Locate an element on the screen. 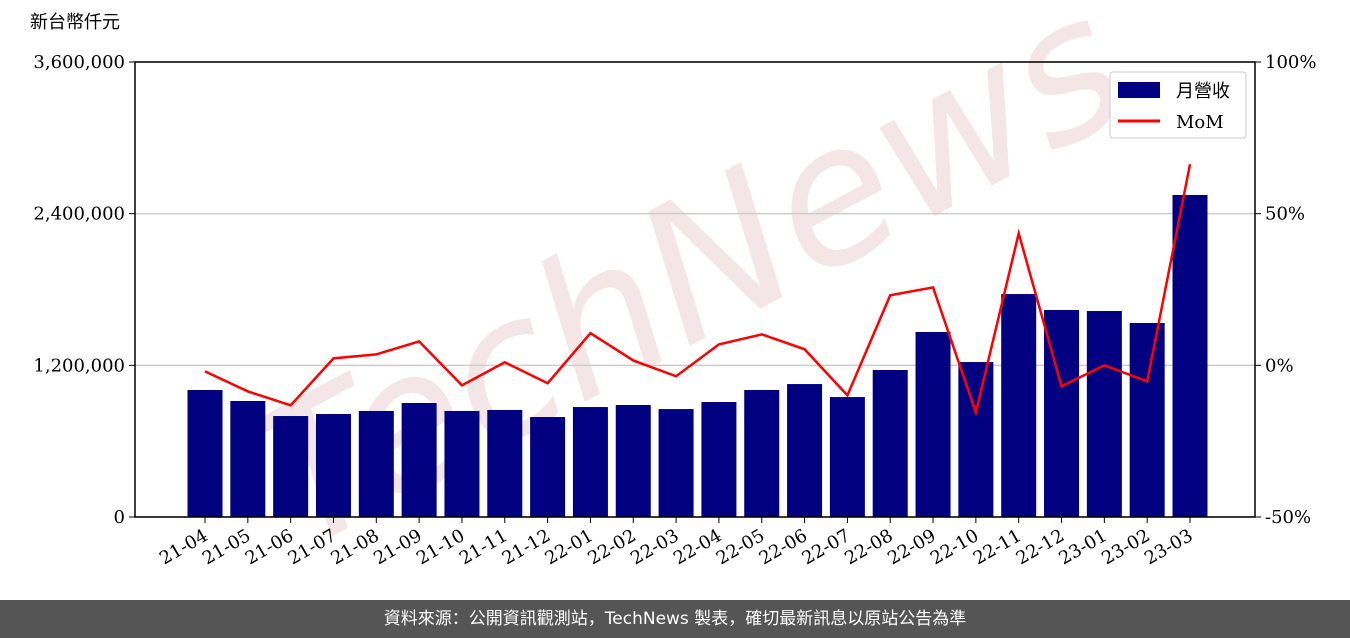 This screenshot has width=1350, height=638. y2-tick-label: 0% is located at coordinates (1279, 365).